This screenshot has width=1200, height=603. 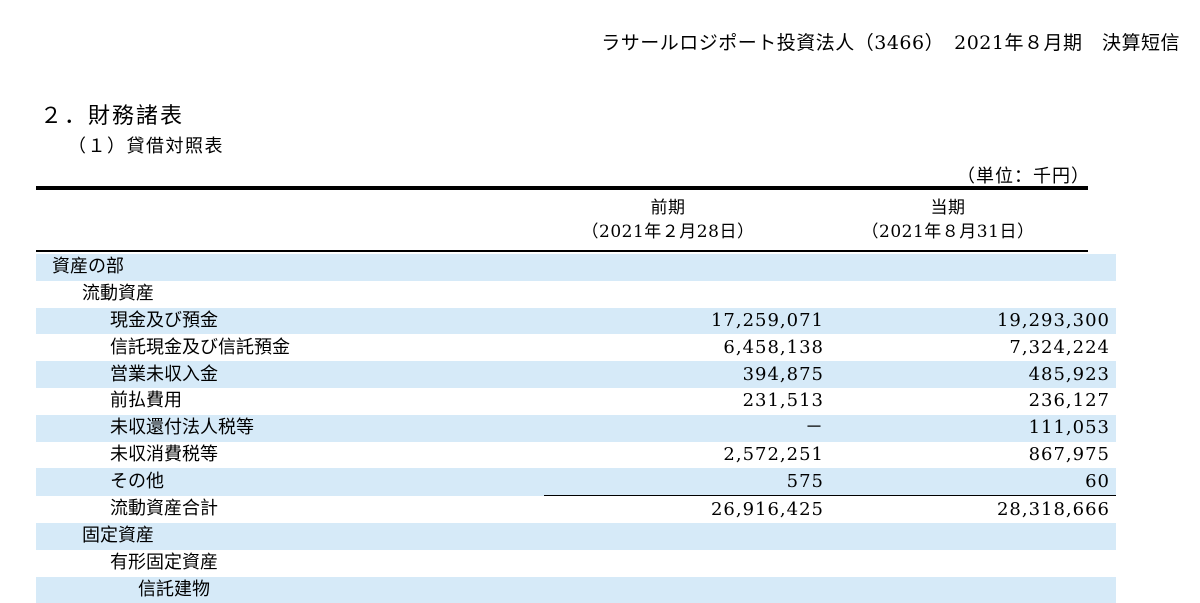 What do you see at coordinates (687, 374) in the screenshot?
I see `row-value-previous: 394,875` at bounding box center [687, 374].